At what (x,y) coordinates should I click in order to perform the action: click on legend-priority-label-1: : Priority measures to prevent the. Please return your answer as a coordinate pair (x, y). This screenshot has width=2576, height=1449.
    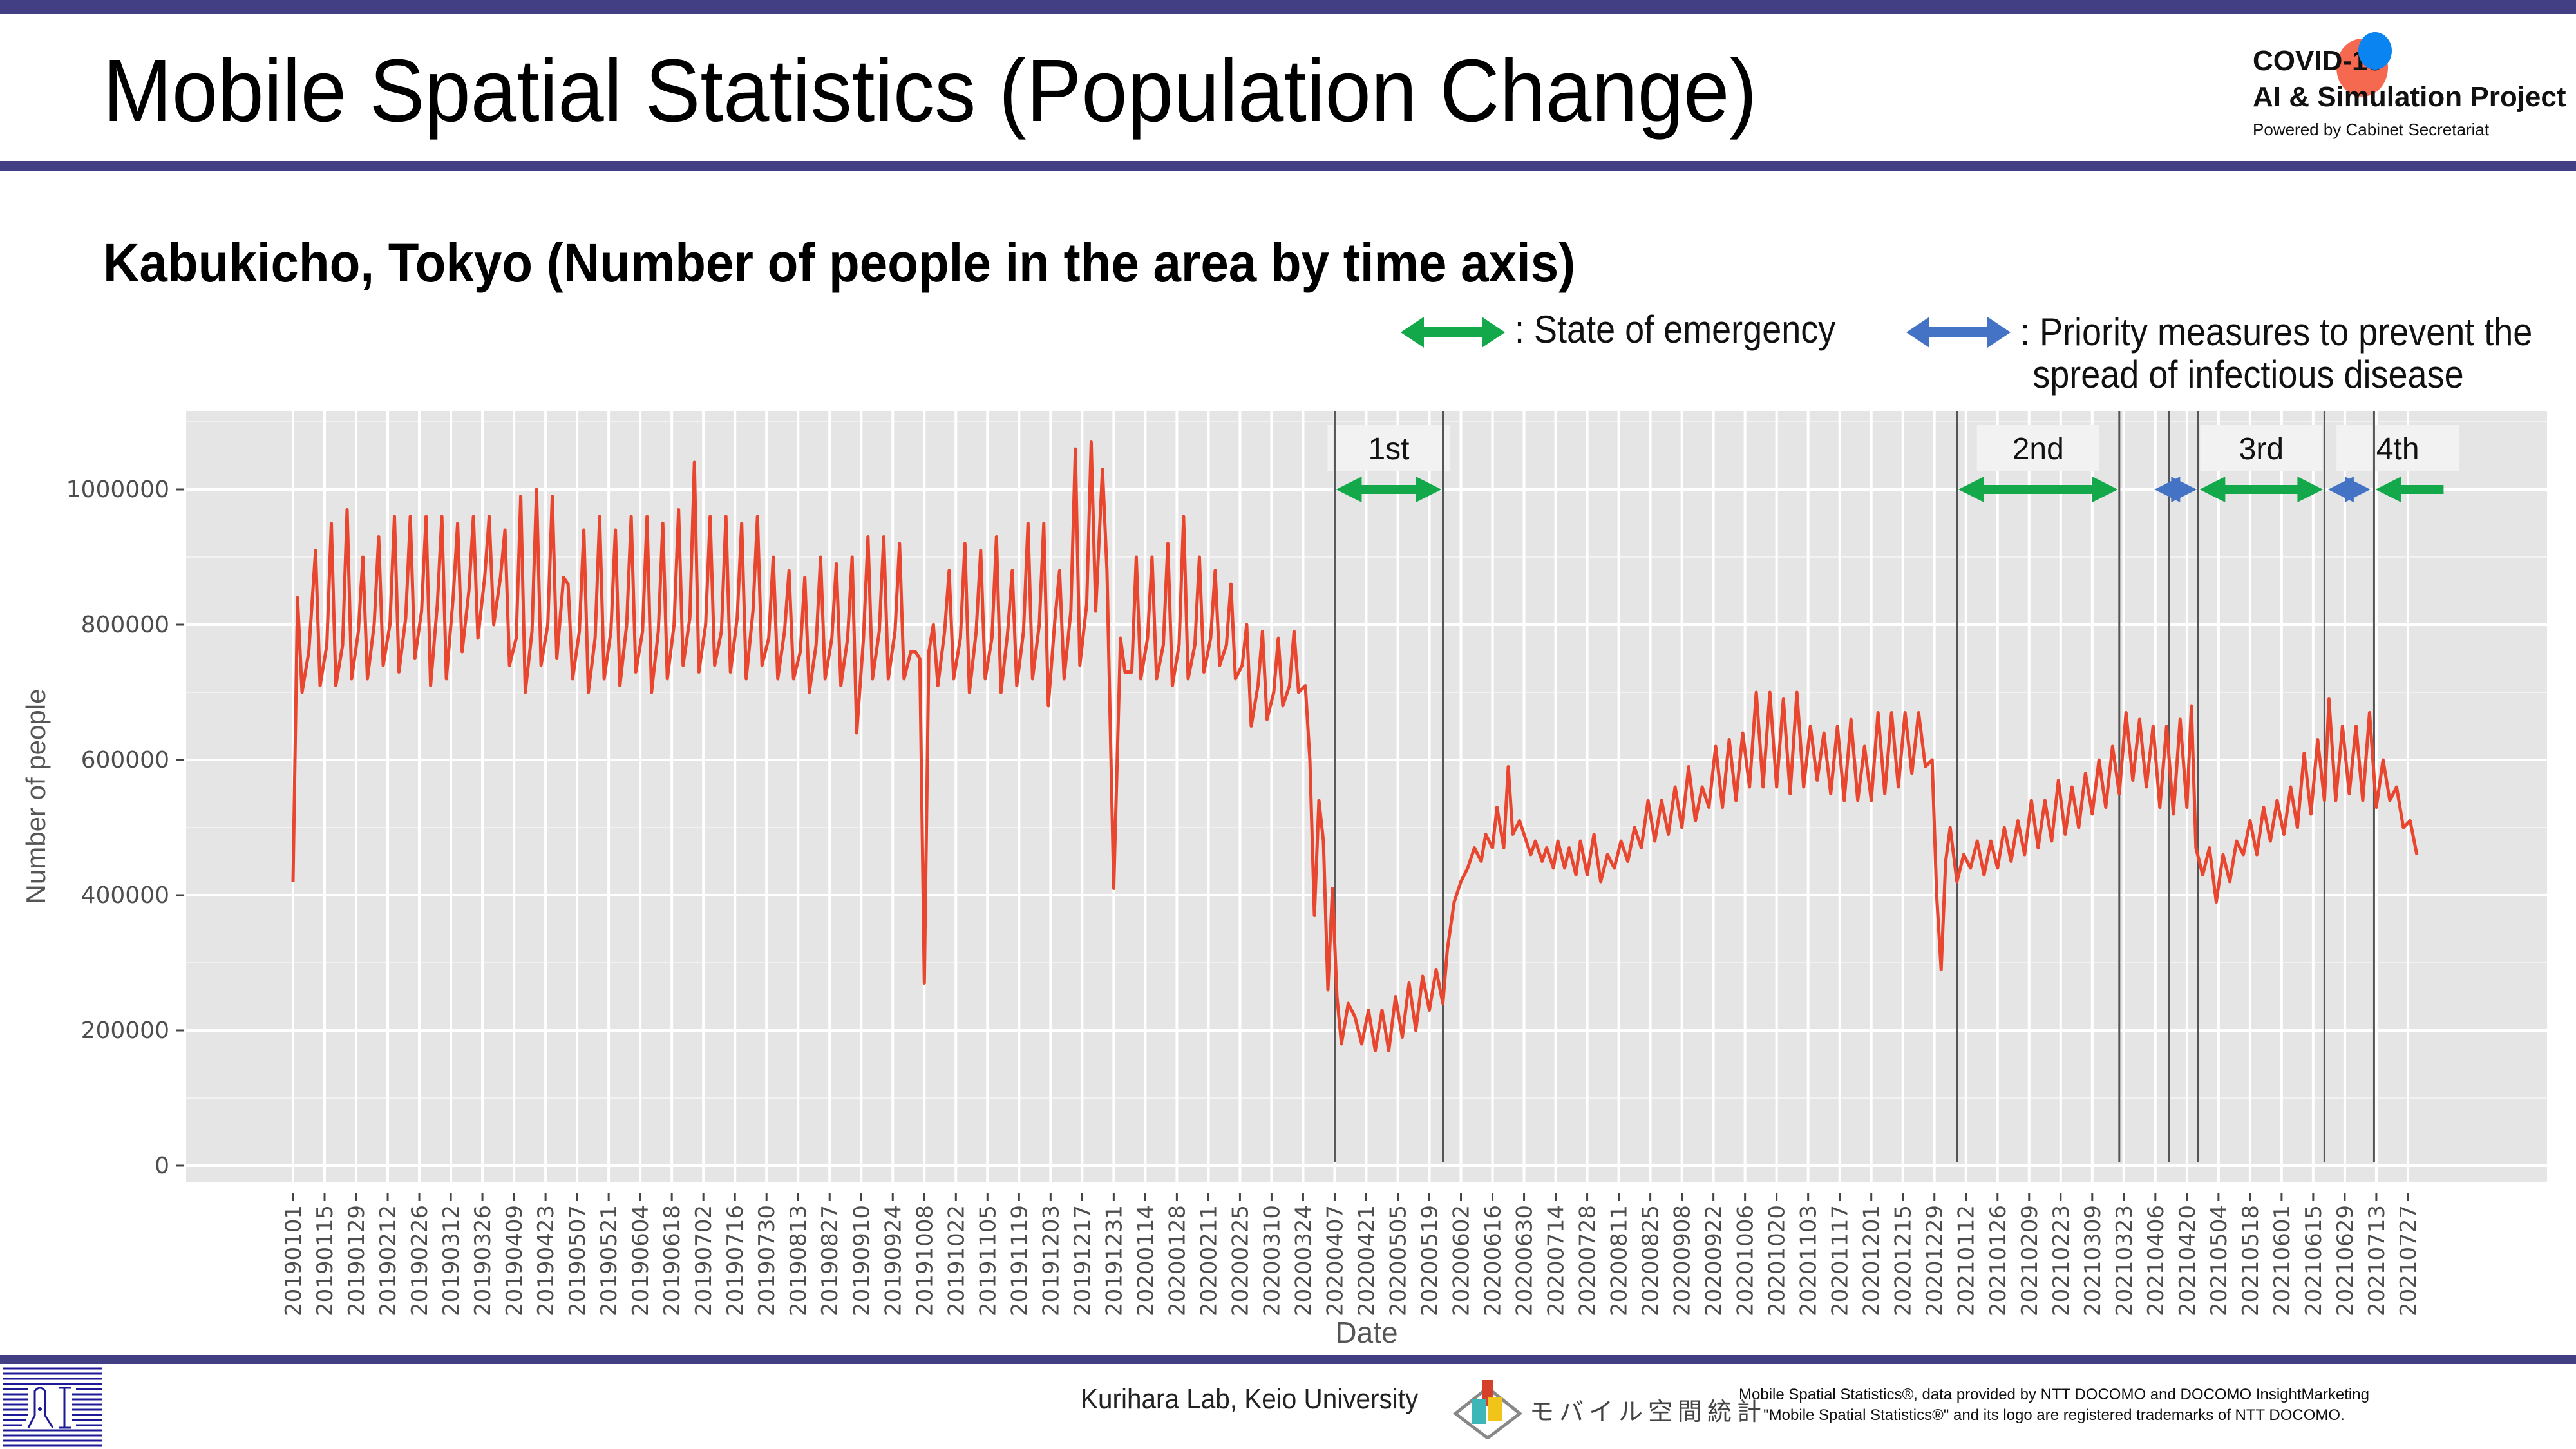
    Looking at the image, I should click on (2276, 332).